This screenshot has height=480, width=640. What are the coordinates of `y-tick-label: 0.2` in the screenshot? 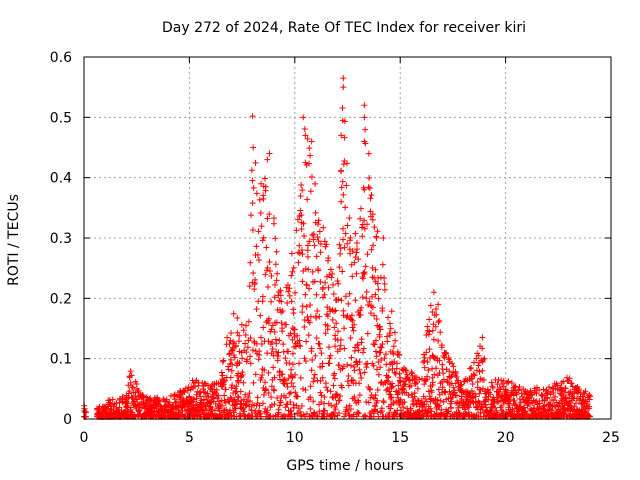 It's located at (61, 299).